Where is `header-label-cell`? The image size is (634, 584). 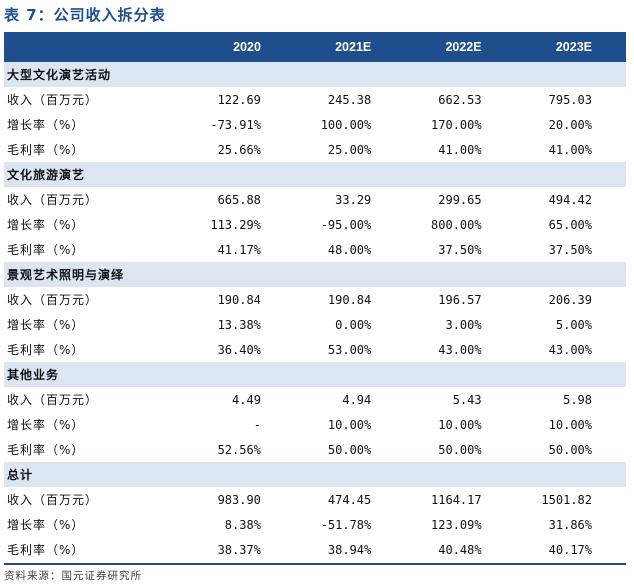 header-label-cell is located at coordinates (94, 47).